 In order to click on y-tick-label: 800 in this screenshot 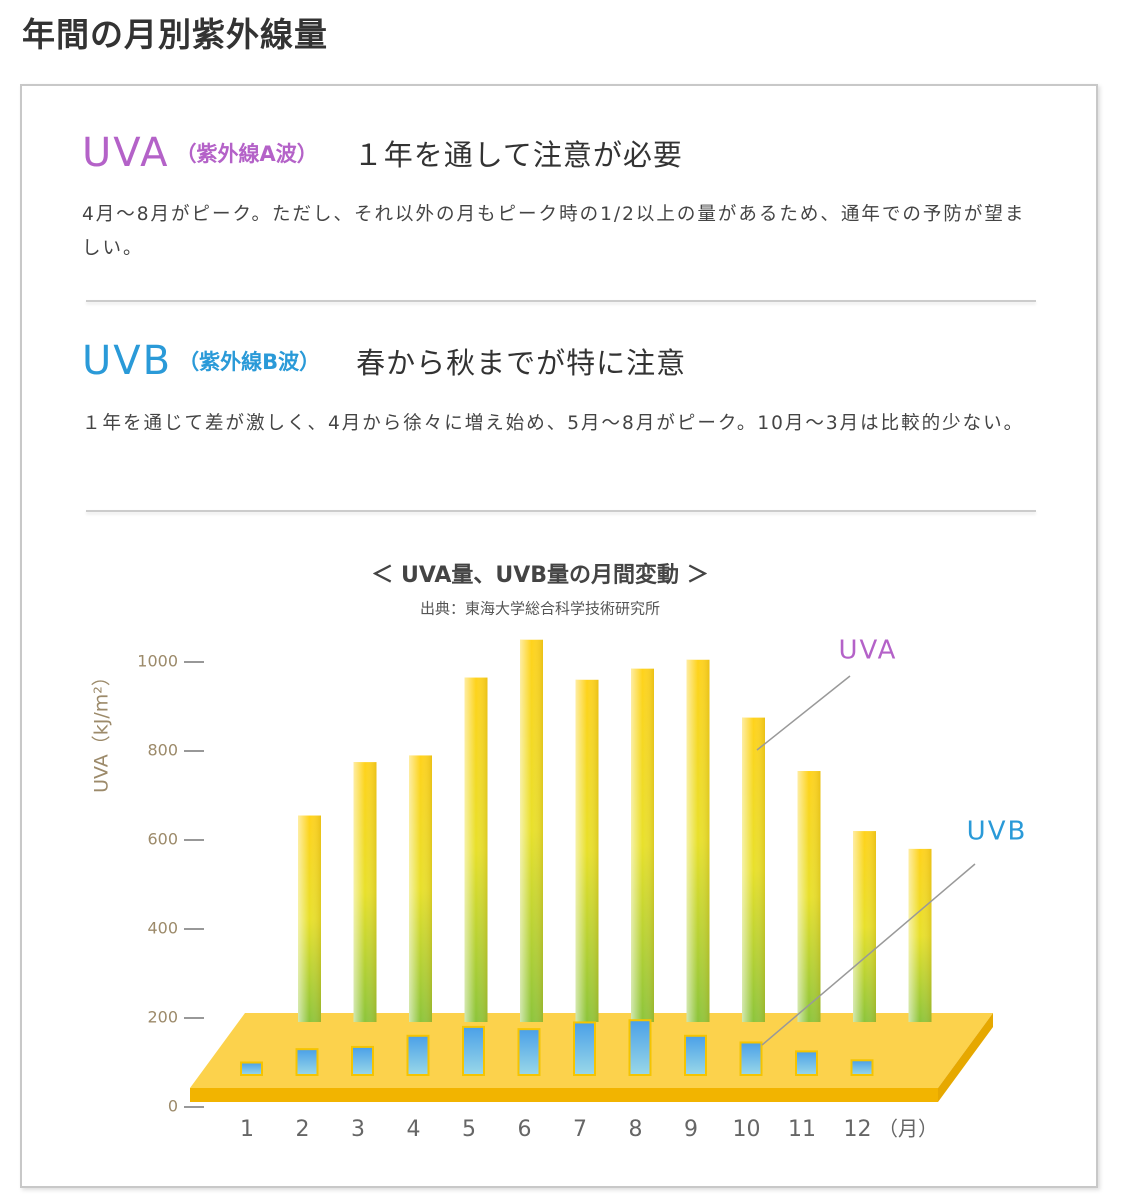, I will do `click(162, 750)`.